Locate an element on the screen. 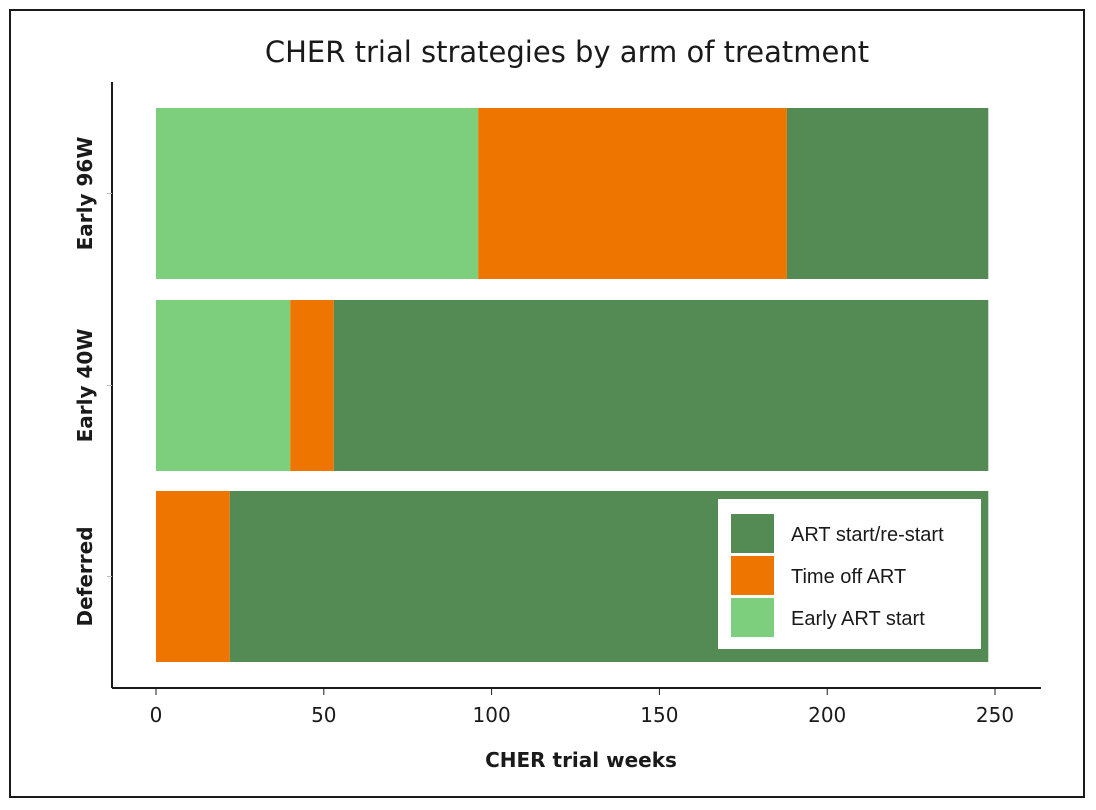 This screenshot has width=1096, height=810. y-ticks-layer: Deferred Early 40W Early 96W is located at coordinates (92, 382).